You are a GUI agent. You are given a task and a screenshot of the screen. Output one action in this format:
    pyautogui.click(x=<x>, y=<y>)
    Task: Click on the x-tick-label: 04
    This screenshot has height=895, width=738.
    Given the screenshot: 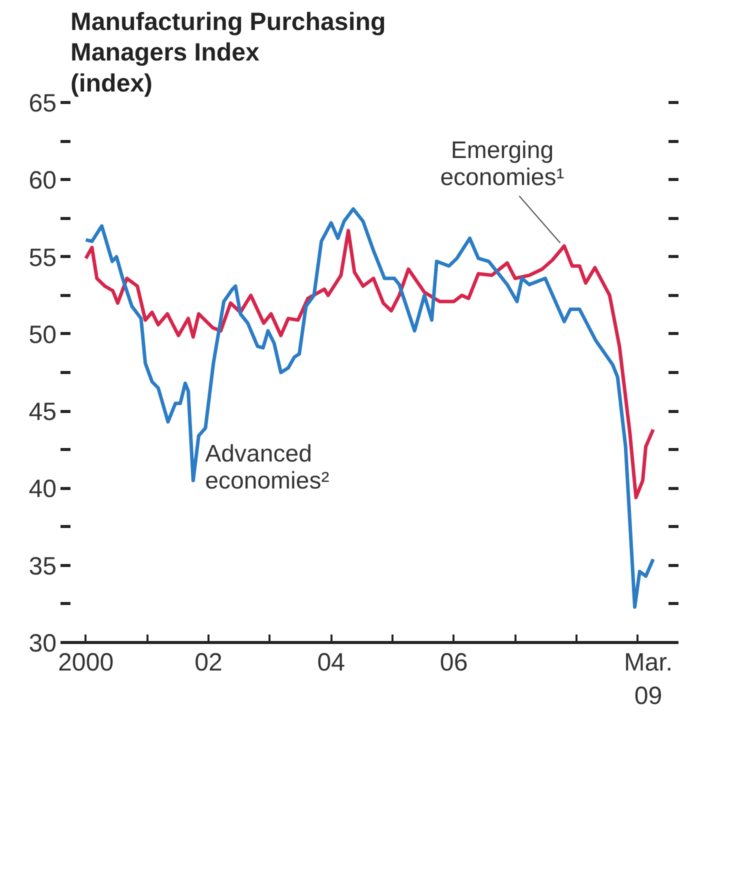 What is the action you would take?
    pyautogui.click(x=331, y=662)
    